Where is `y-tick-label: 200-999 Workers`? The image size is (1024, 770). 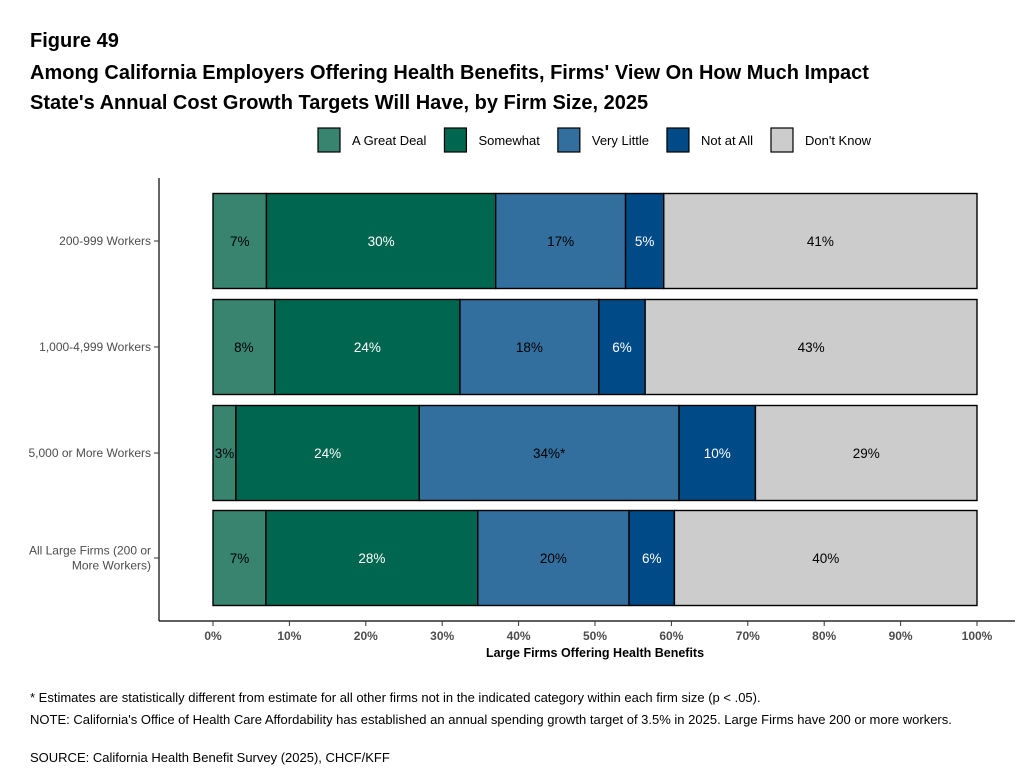
y-tick-label: 200-999 Workers is located at coordinates (105, 241).